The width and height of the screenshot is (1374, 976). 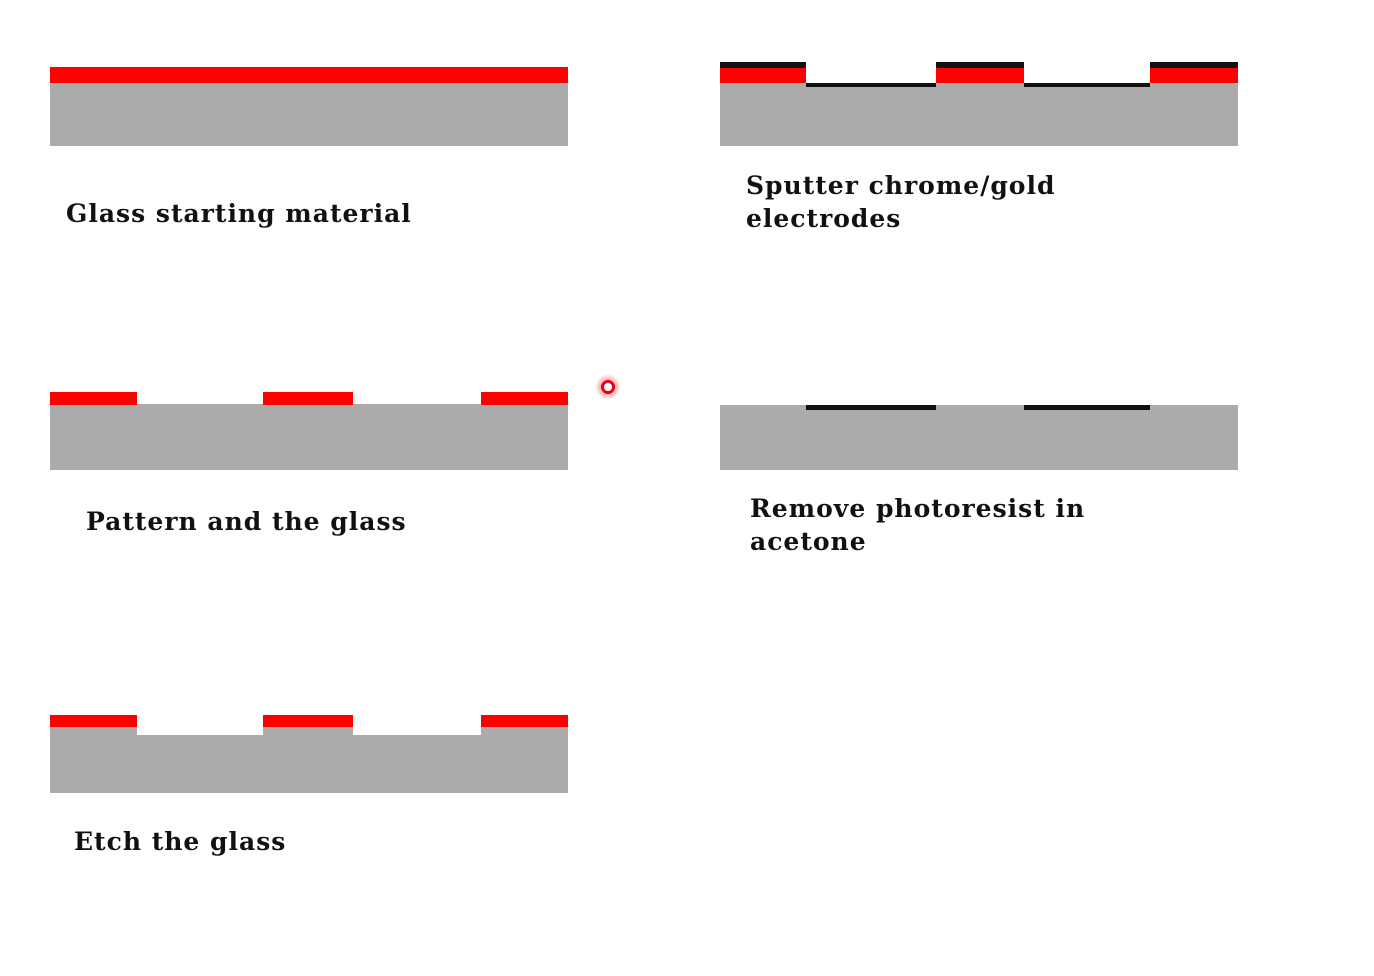 I want to click on remove-photoresist-diagram, so click(x=979, y=437).